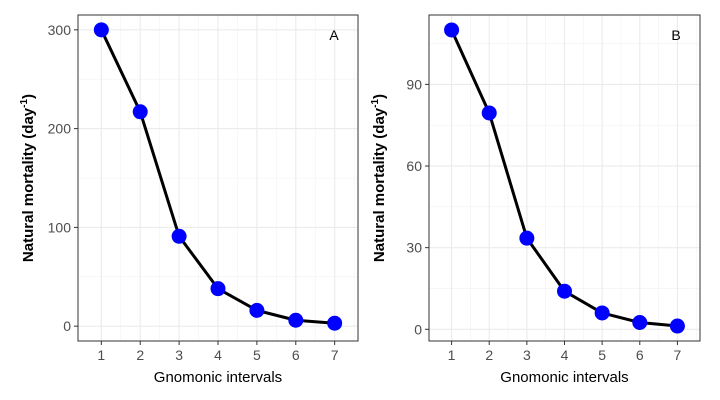 This screenshot has height=400, width=720. I want to click on panel-b-y-axis-title-sup: -1, so click(375, 103).